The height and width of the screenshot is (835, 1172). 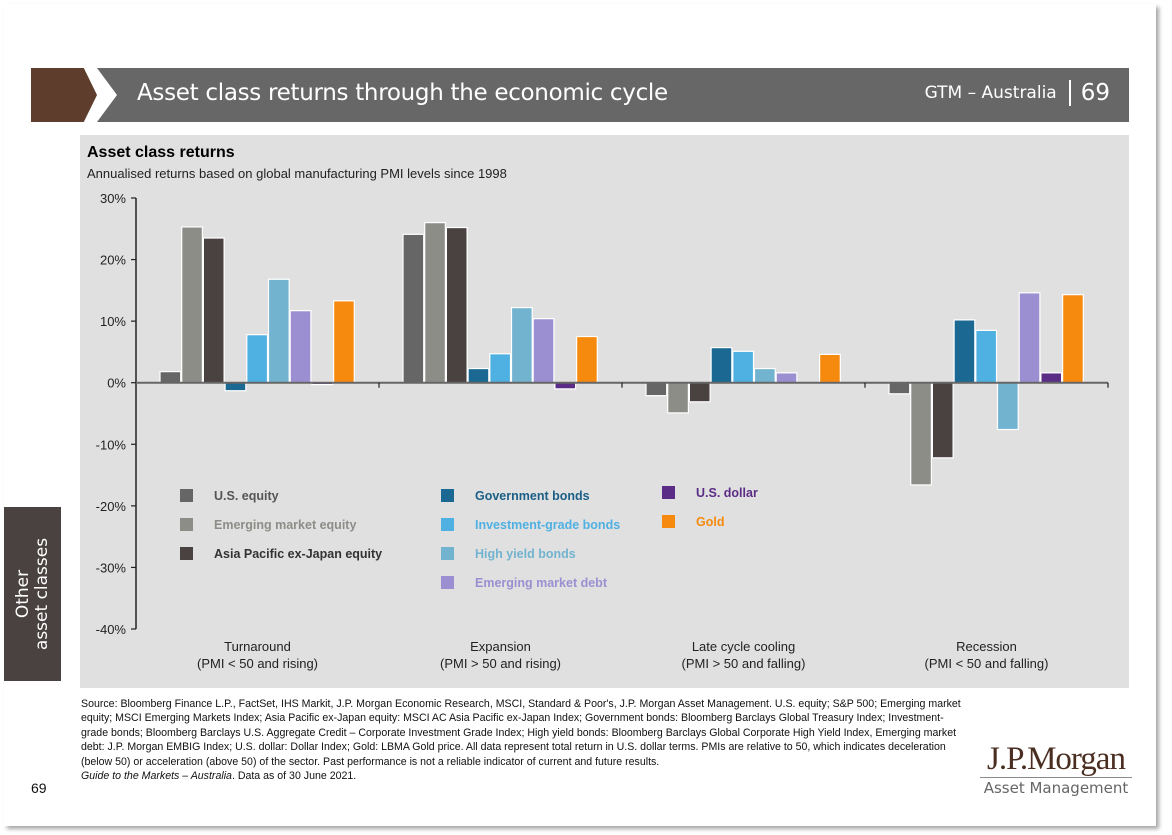 What do you see at coordinates (161, 152) in the screenshot?
I see `chart-title: Asset class returns` at bounding box center [161, 152].